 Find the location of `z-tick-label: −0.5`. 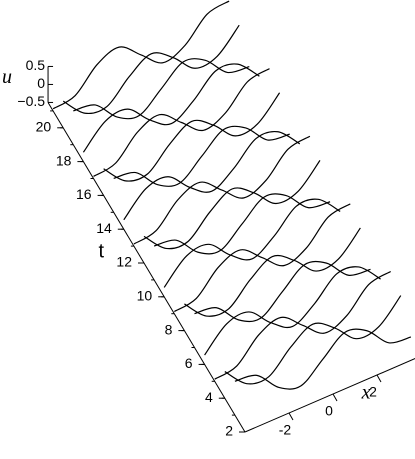

z-tick-label: −0.5 is located at coordinates (31, 101).